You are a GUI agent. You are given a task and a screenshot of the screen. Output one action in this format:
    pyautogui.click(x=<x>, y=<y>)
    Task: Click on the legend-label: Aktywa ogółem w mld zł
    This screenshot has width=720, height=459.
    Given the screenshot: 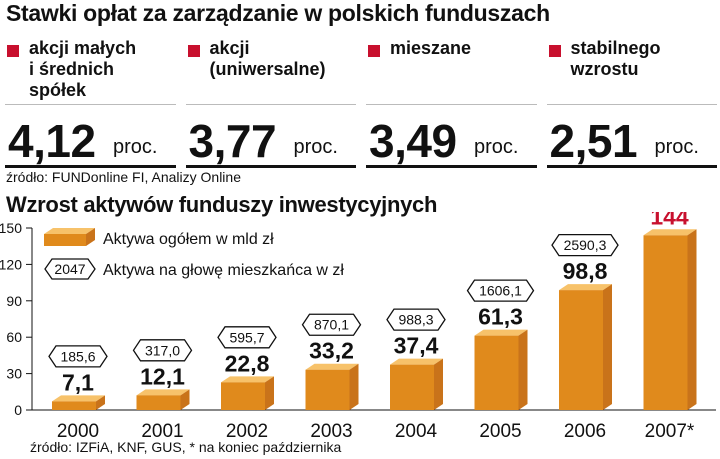 What is the action you would take?
    pyautogui.click(x=188, y=239)
    